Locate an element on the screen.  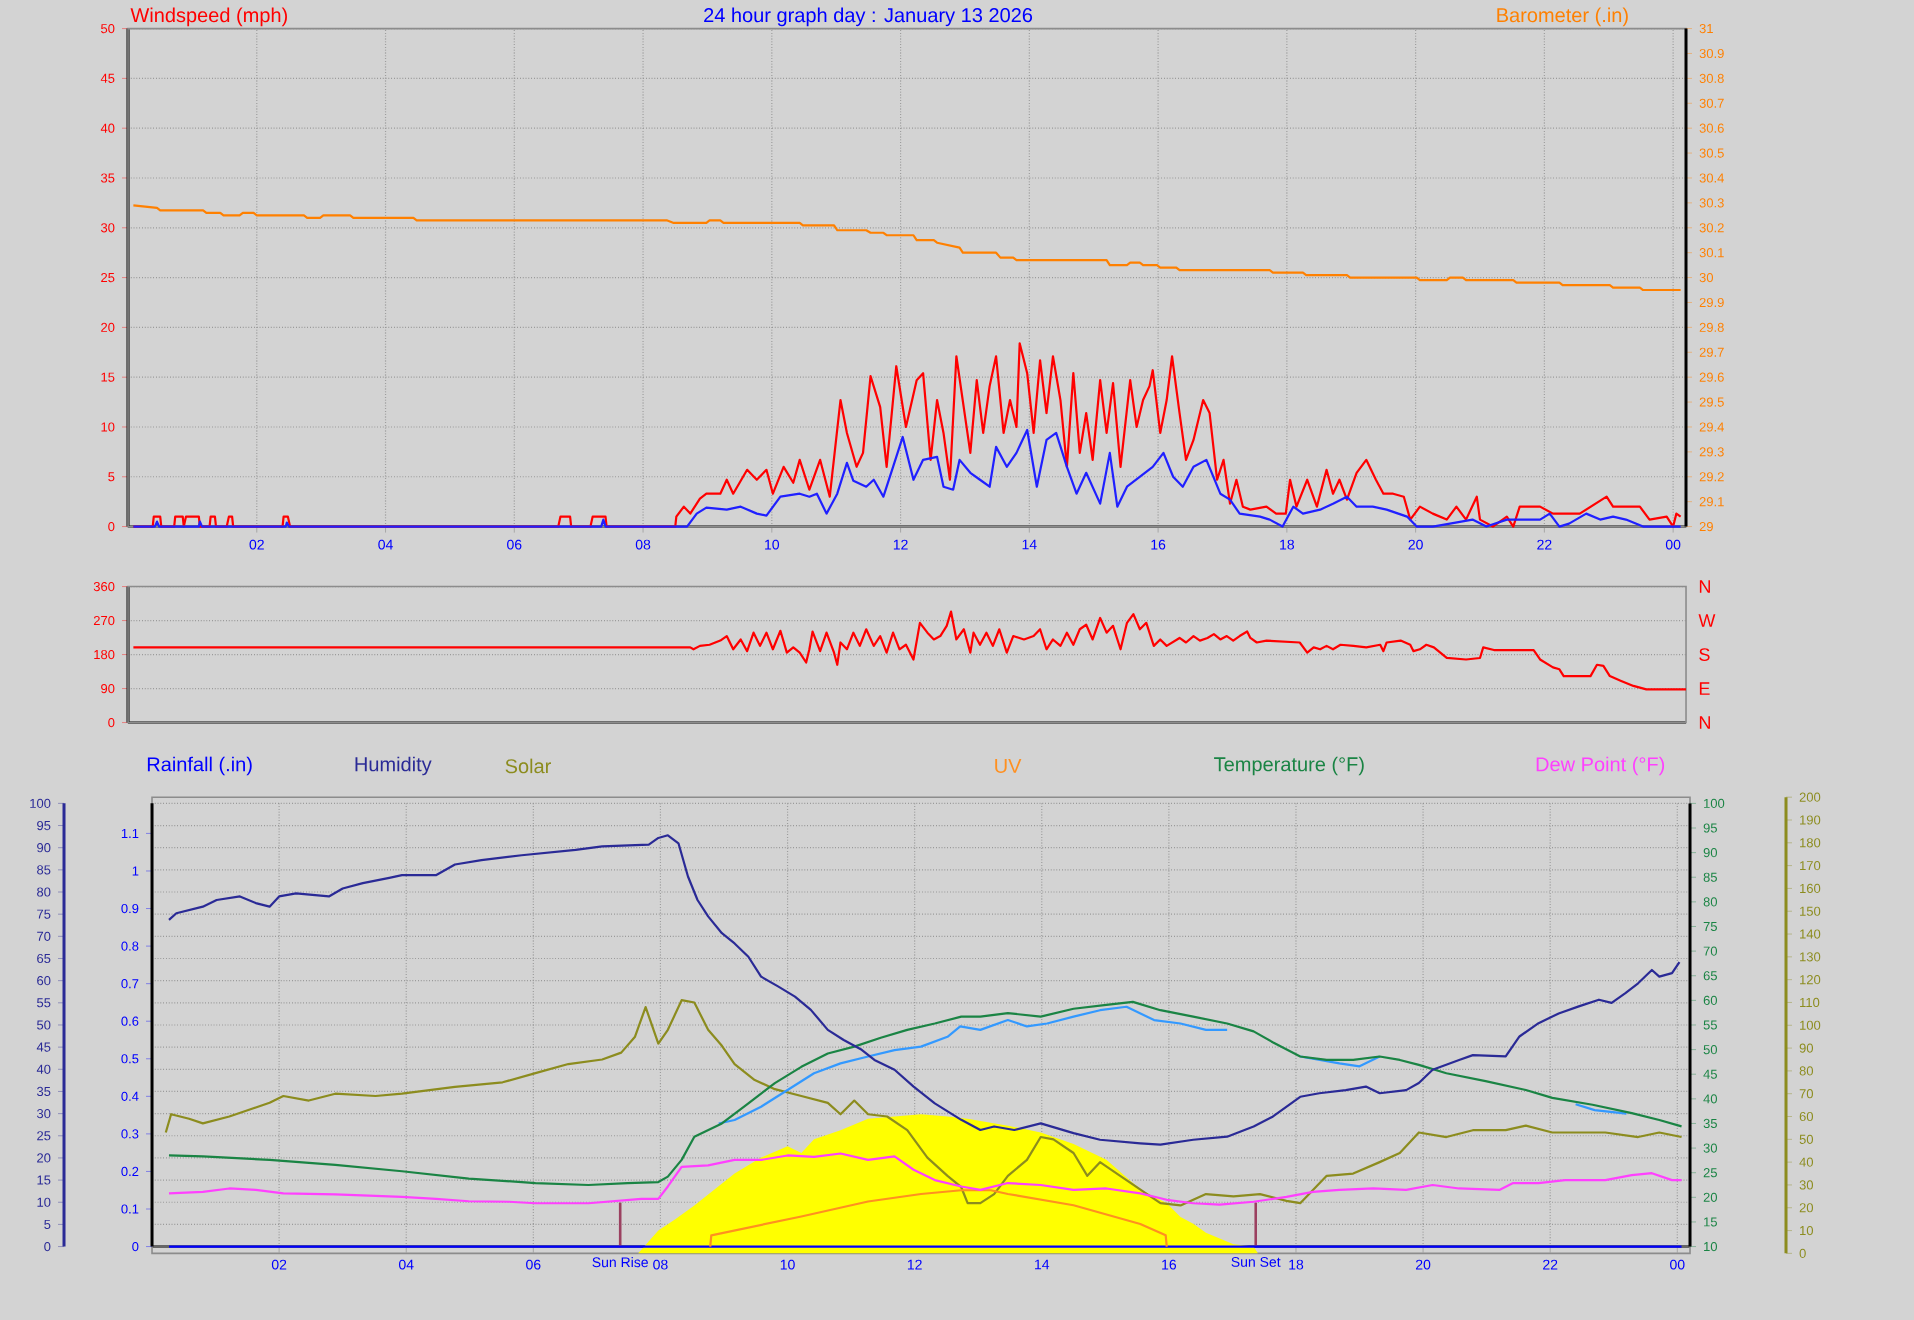
text: Dew Point (°F) is located at coordinates (1600, 766).